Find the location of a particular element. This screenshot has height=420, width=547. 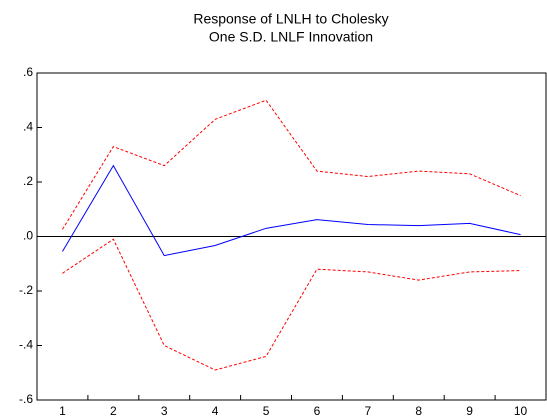

x-tick-label: 2 is located at coordinates (113, 411).